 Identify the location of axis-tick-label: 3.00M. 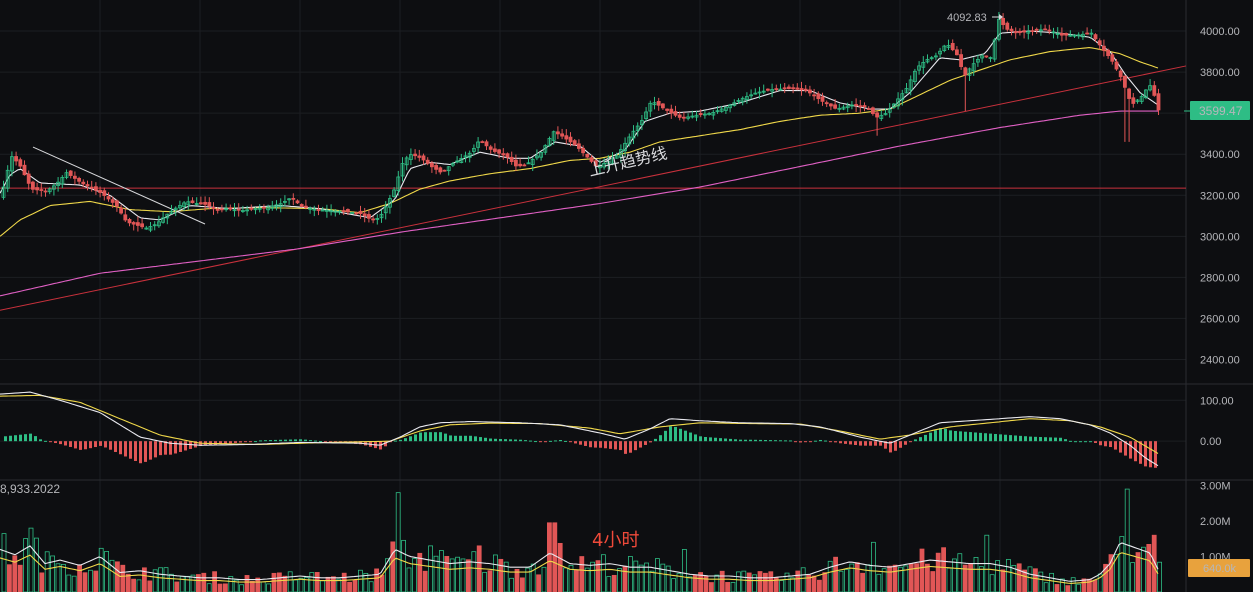
(1215, 487).